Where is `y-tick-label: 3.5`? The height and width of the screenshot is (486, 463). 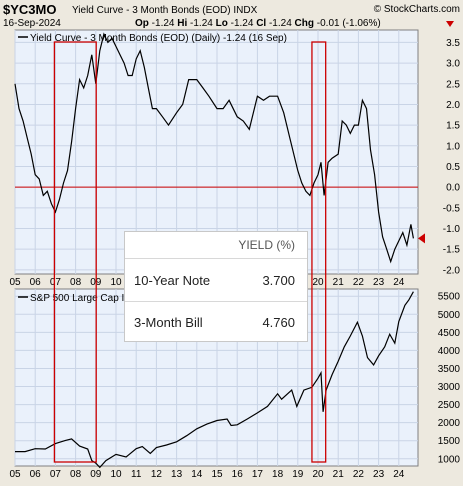 y-tick-label: 3.5 is located at coordinates (453, 43).